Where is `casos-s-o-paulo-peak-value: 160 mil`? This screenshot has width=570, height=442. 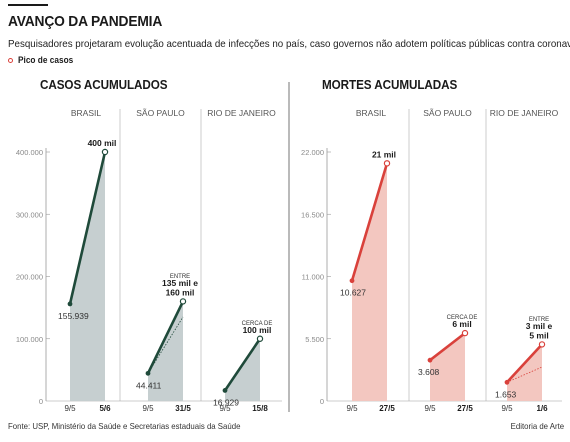
casos-s-o-paulo-peak-value: 160 mil is located at coordinates (180, 292).